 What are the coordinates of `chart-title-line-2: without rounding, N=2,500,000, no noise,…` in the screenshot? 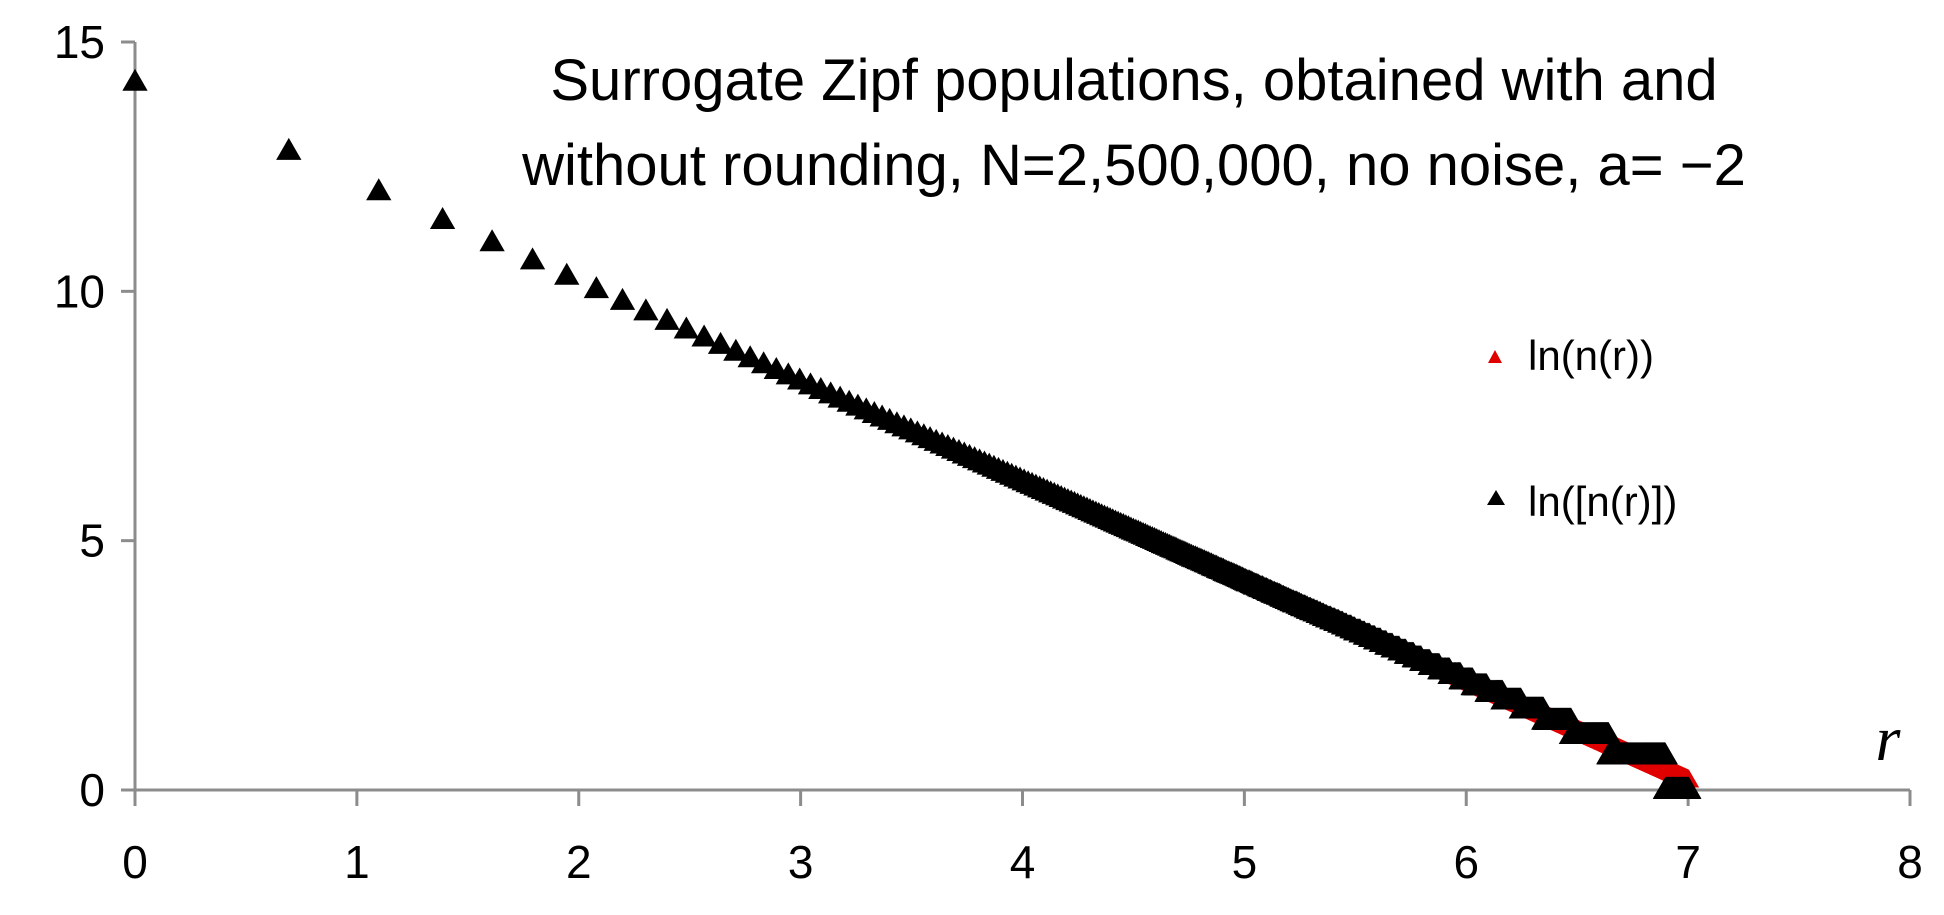 It's located at (1133, 165).